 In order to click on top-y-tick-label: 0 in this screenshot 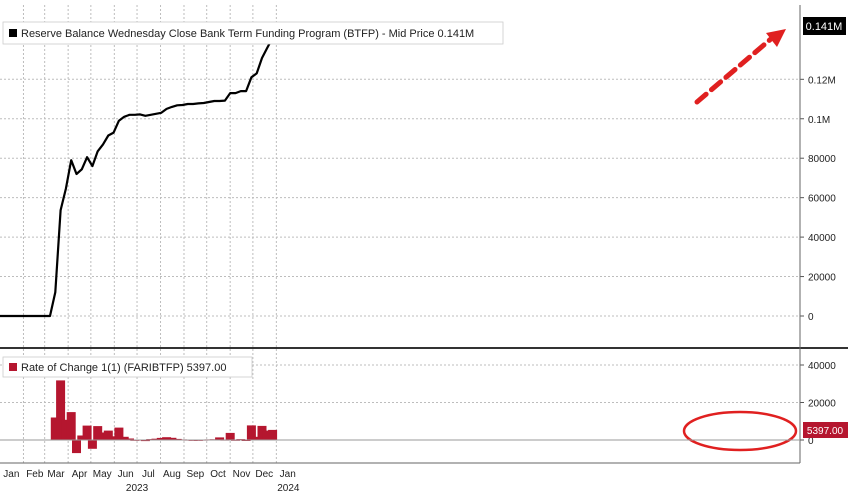, I will do `click(811, 317)`.